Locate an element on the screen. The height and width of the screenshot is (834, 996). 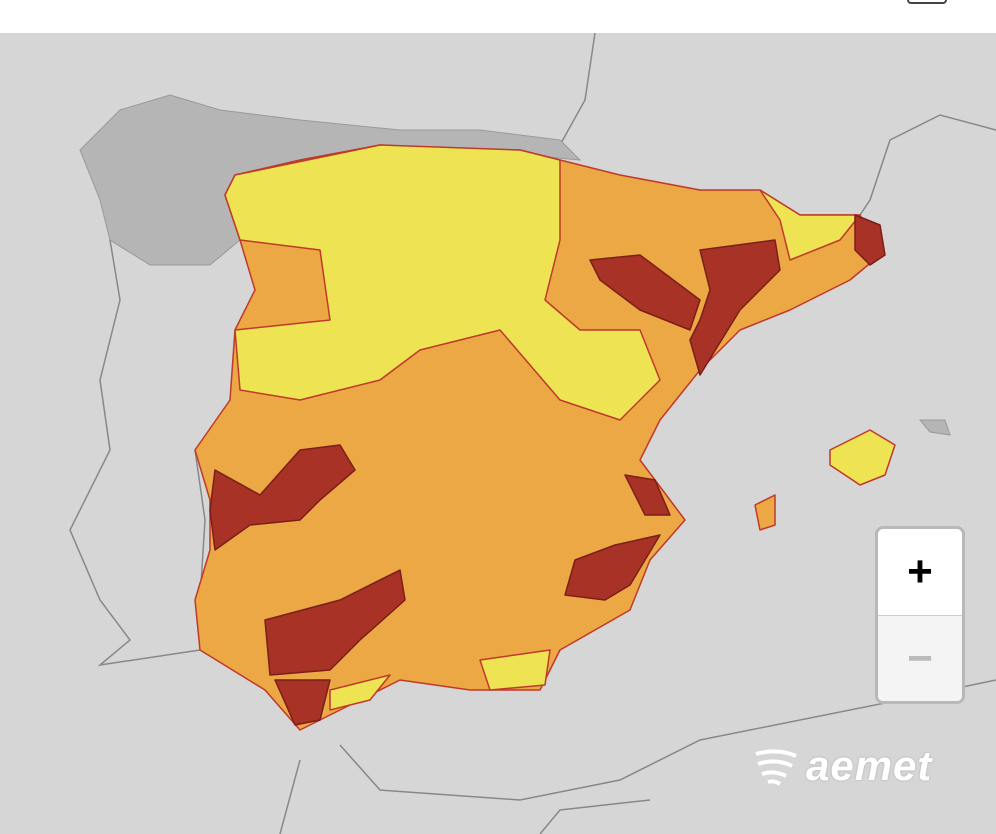
zoom-in-button: + is located at coordinates (920, 572).